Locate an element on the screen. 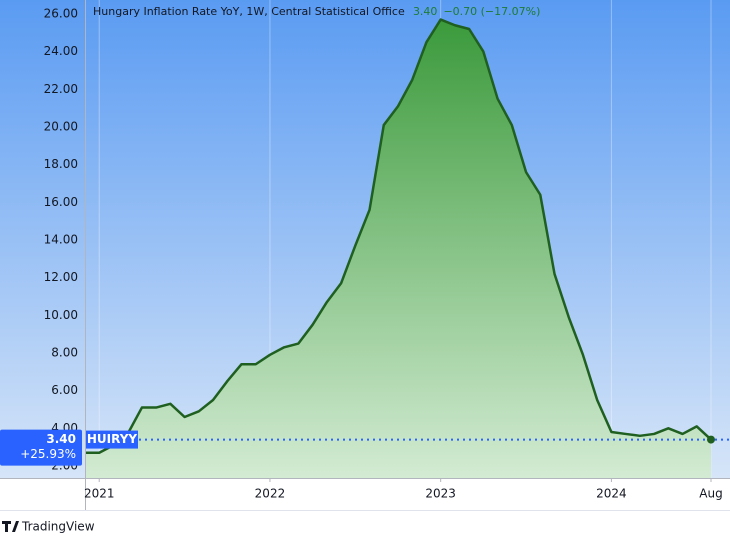  y-tick-label: 14.00 is located at coordinates (61, 239).